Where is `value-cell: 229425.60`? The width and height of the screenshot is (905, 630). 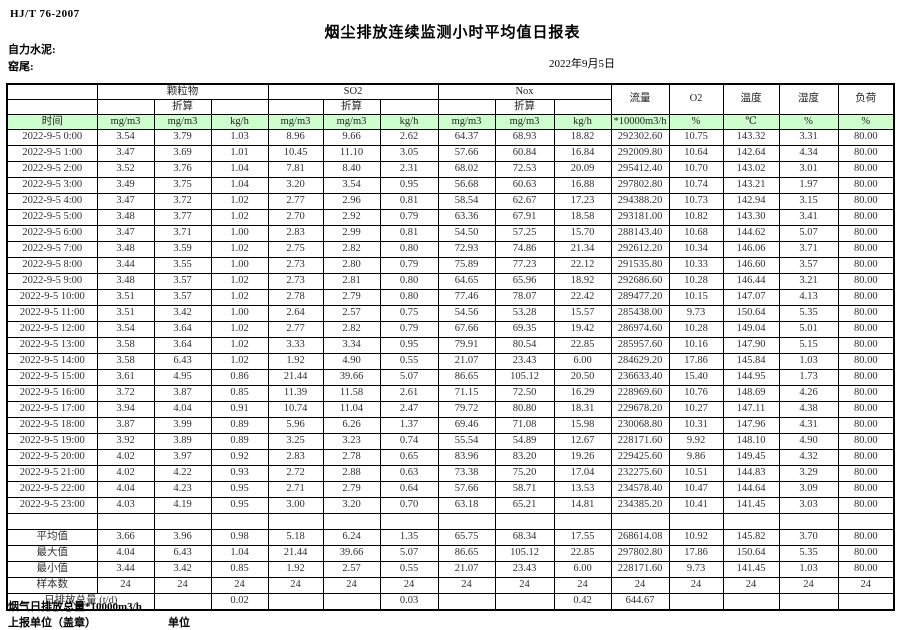
value-cell: 229425.60 is located at coordinates (640, 457).